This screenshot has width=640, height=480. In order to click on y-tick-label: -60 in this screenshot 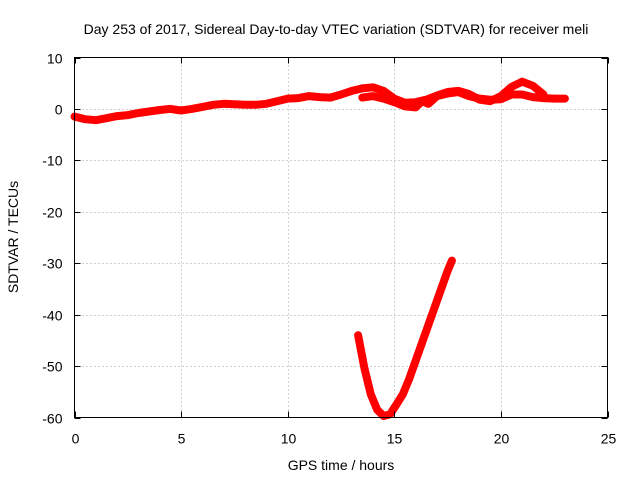, I will do `click(52, 419)`.